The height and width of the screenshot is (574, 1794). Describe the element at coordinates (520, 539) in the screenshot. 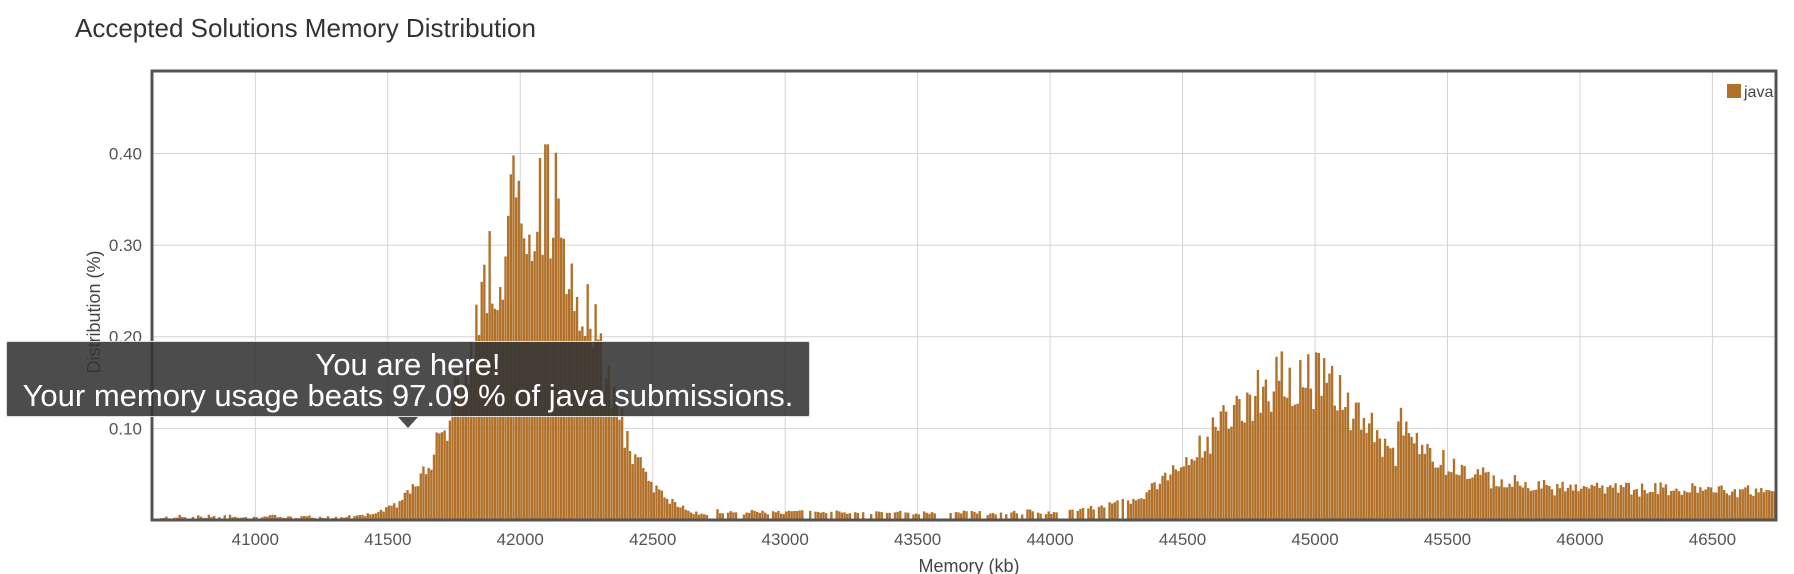

I see `x-tick-label: 42000` at that location.